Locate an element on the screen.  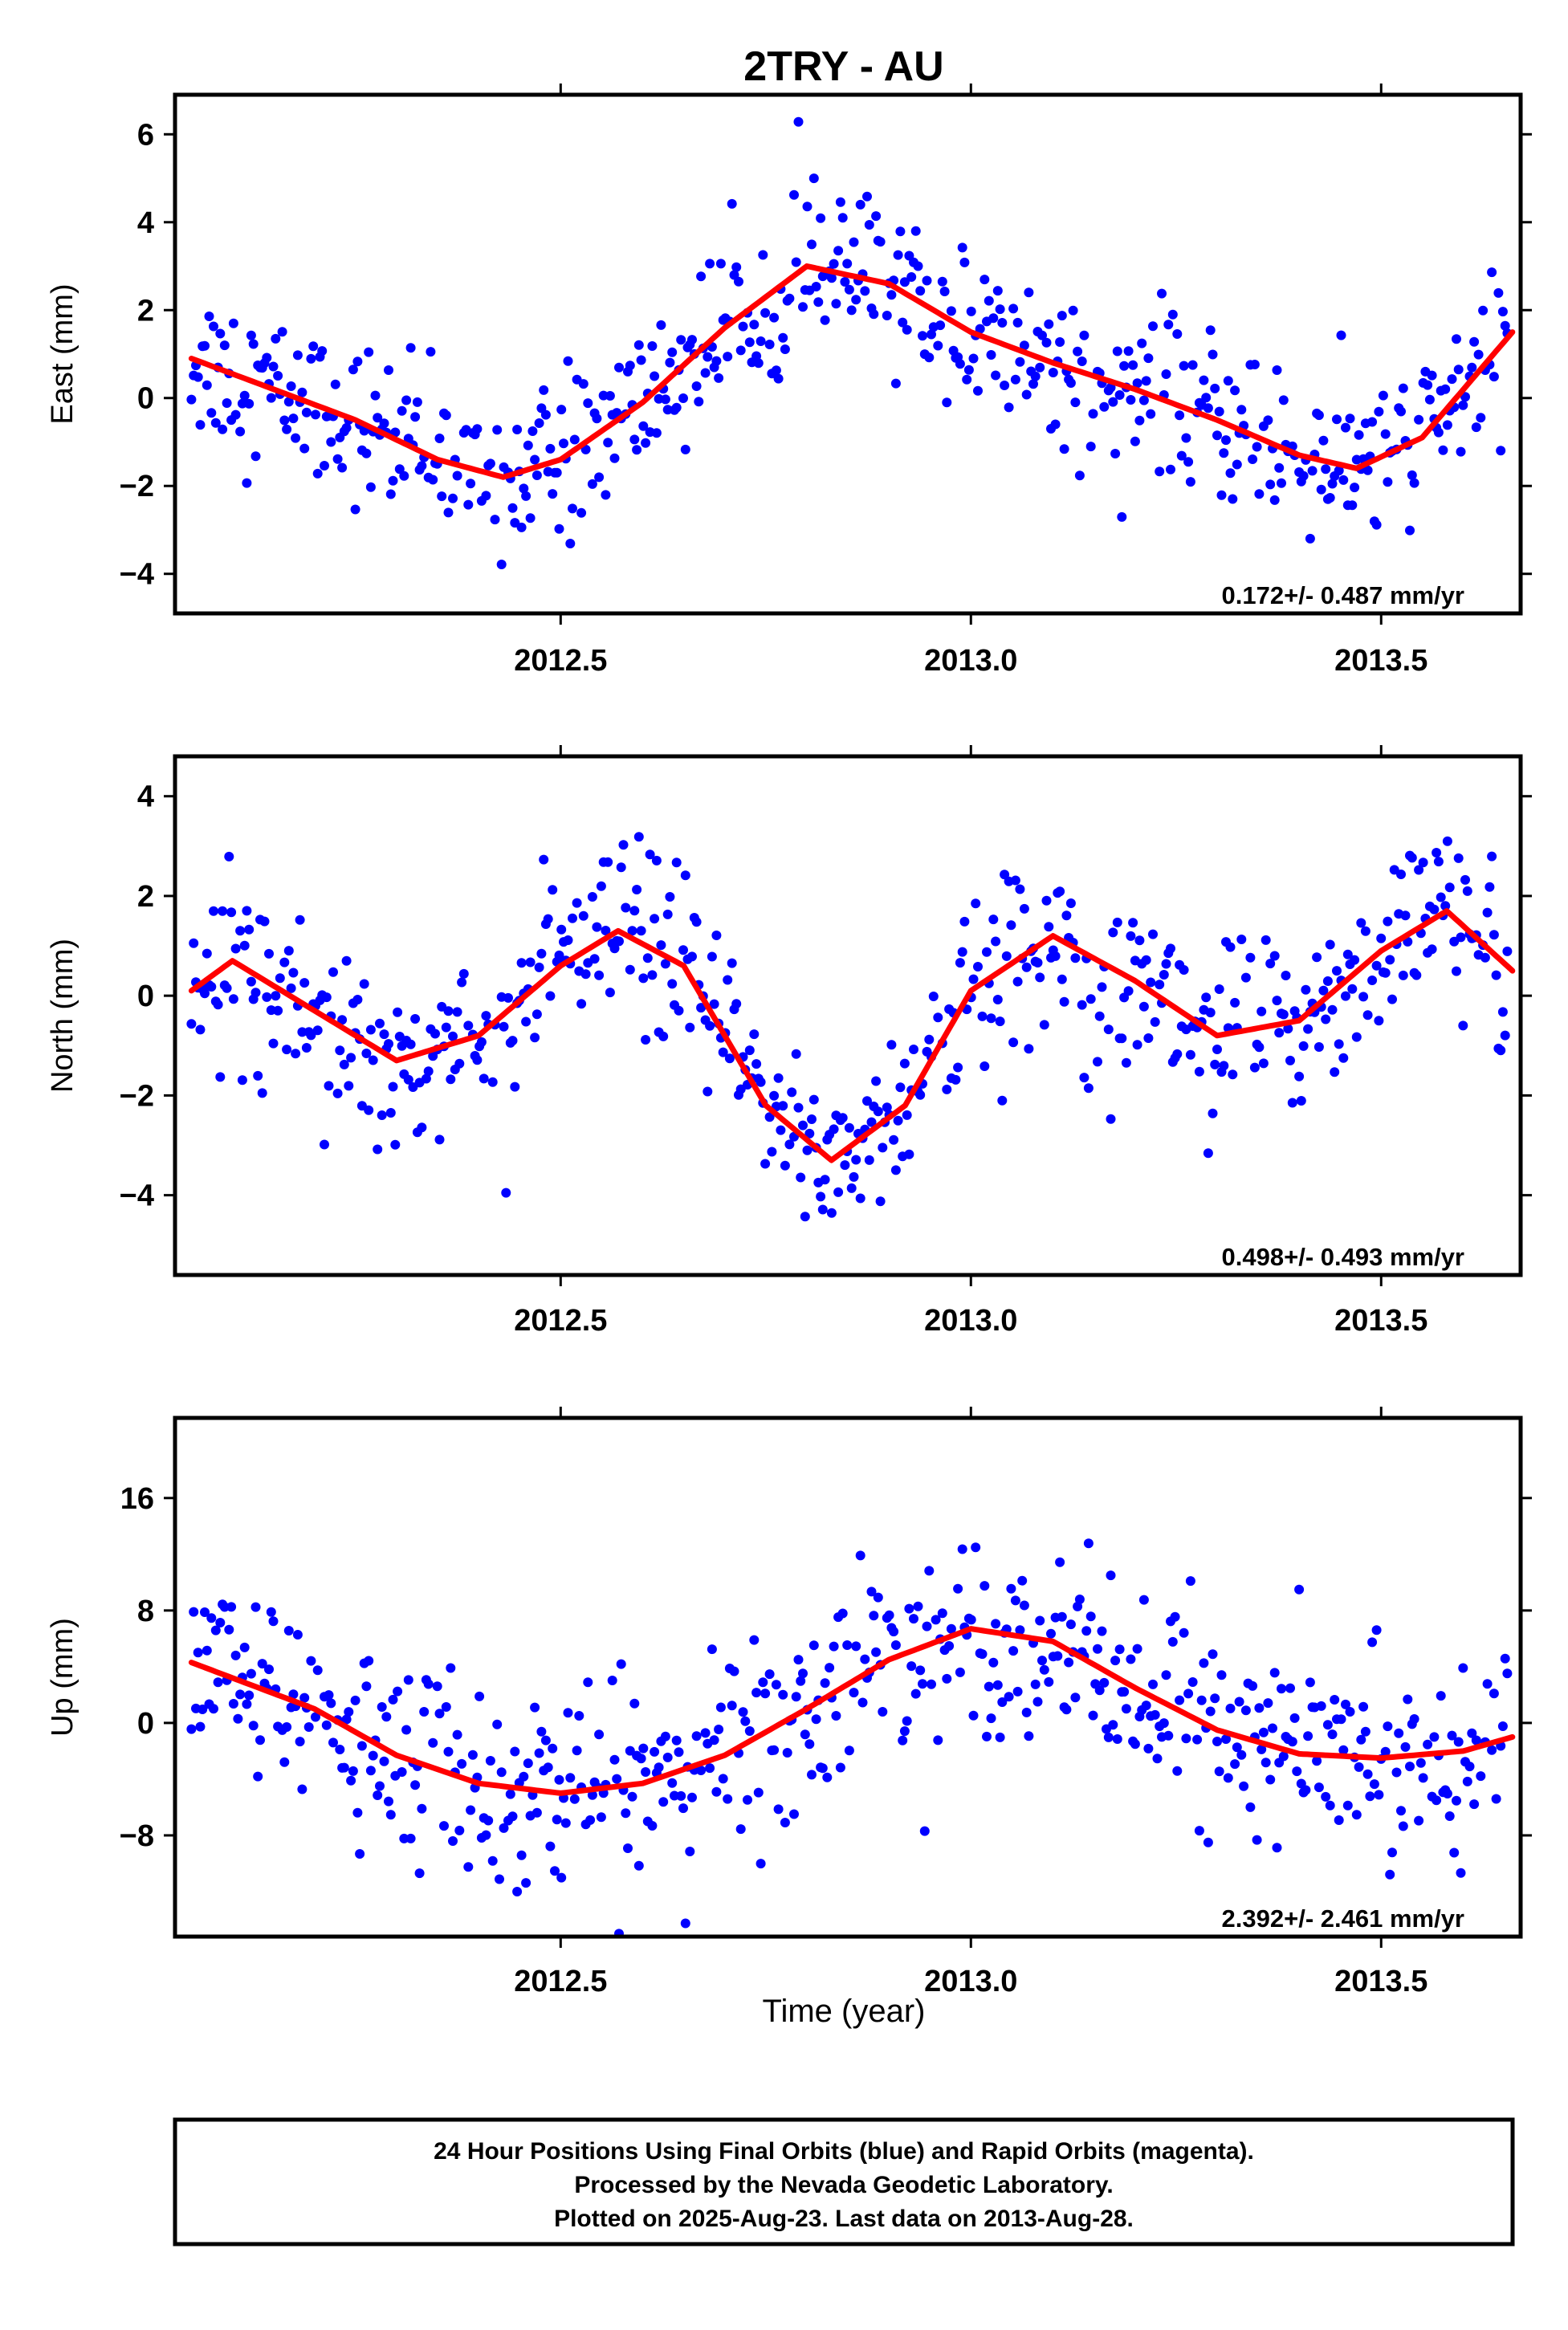
fit-curve is located at coordinates (852, 1035).